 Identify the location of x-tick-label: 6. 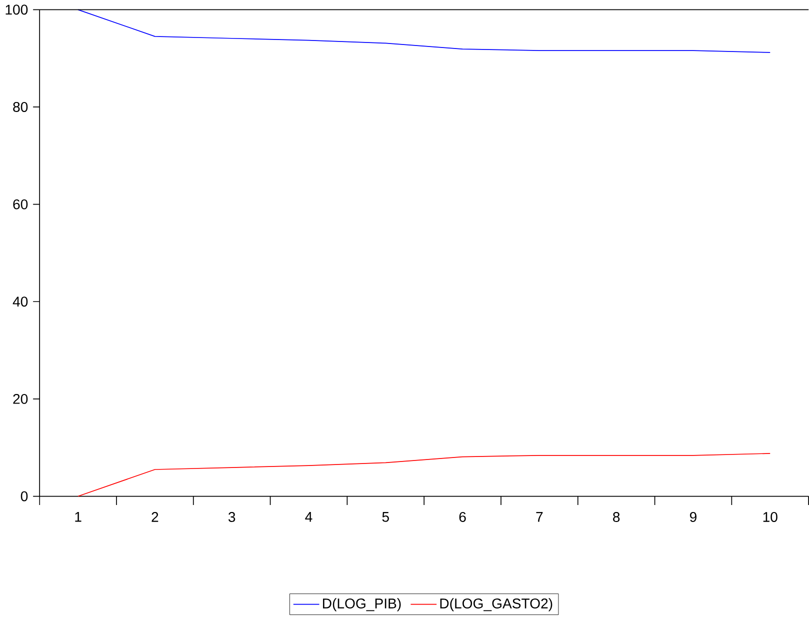
(462, 517).